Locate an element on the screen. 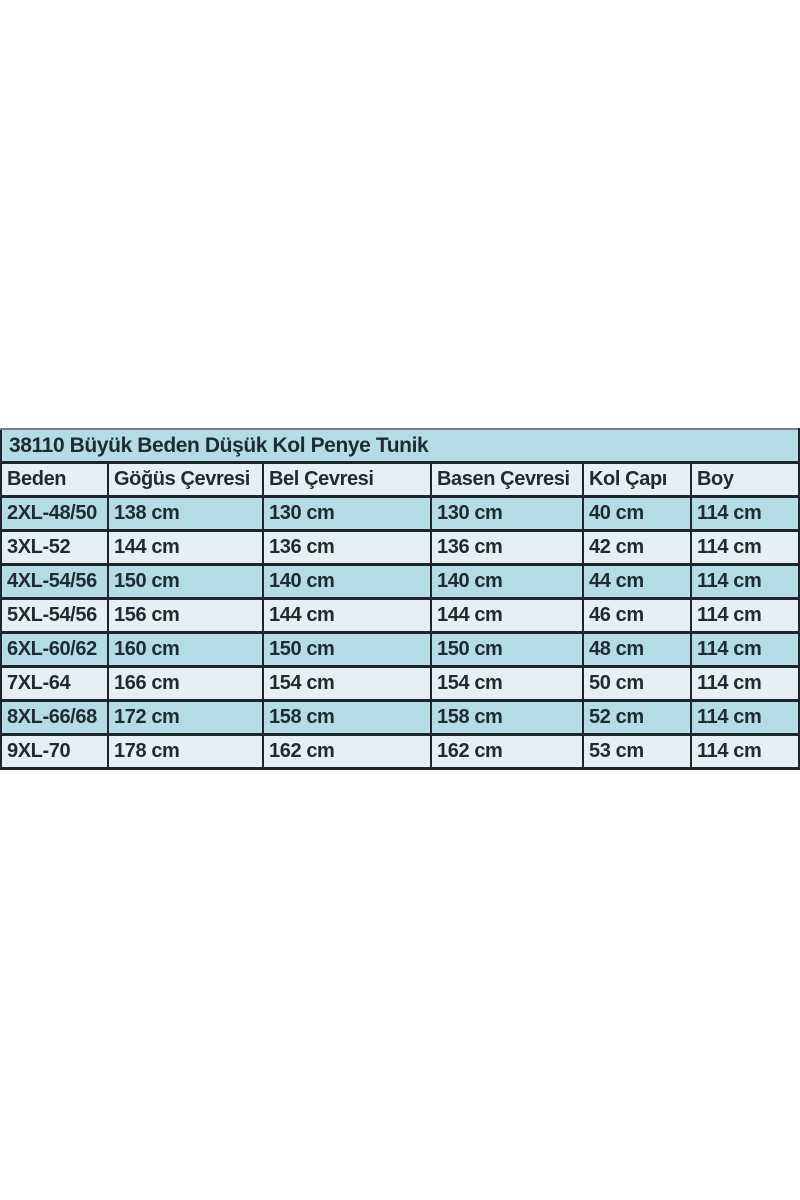  table-row-9xl: 9XL-70 178 cm 162 cm 162 cm 53 cm 114 cm is located at coordinates (400, 751).